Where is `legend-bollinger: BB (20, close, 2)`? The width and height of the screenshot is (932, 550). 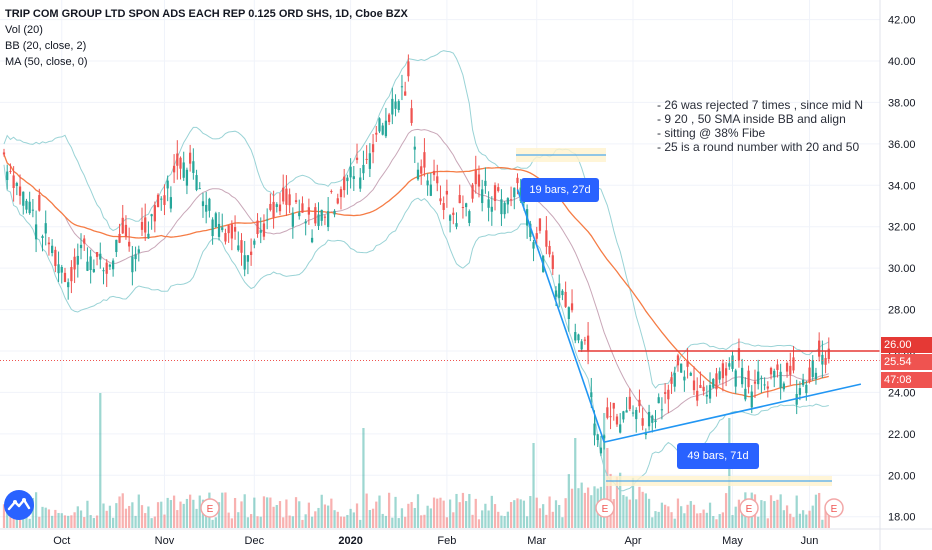 legend-bollinger: BB (20, close, 2) is located at coordinates (46, 46).